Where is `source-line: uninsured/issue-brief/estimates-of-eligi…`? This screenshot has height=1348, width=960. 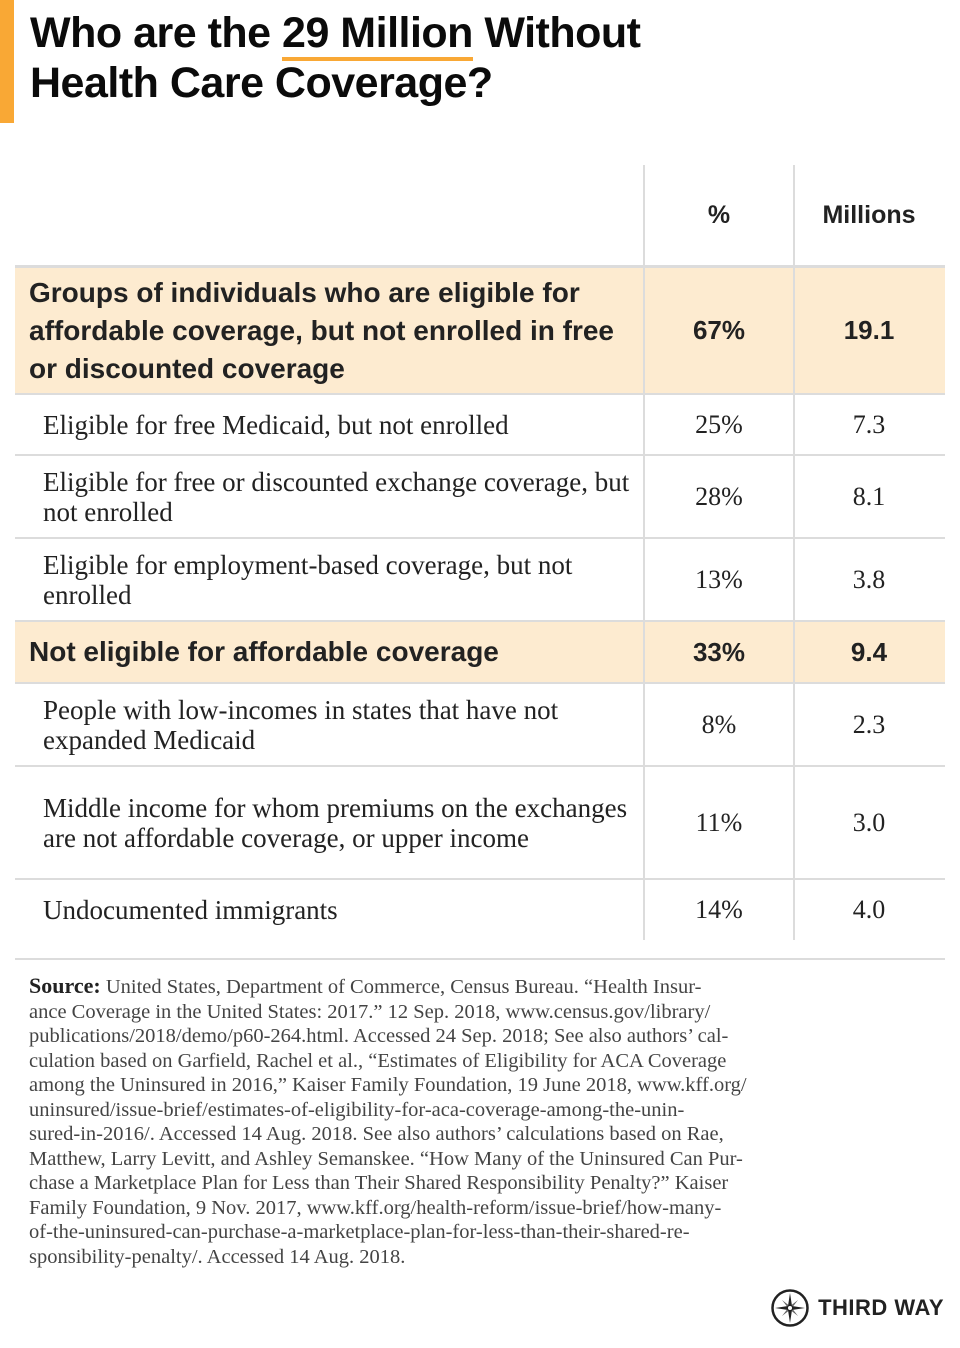 source-line: uninsured/issue-brief/estimates-of-eligi… is located at coordinates (357, 1109).